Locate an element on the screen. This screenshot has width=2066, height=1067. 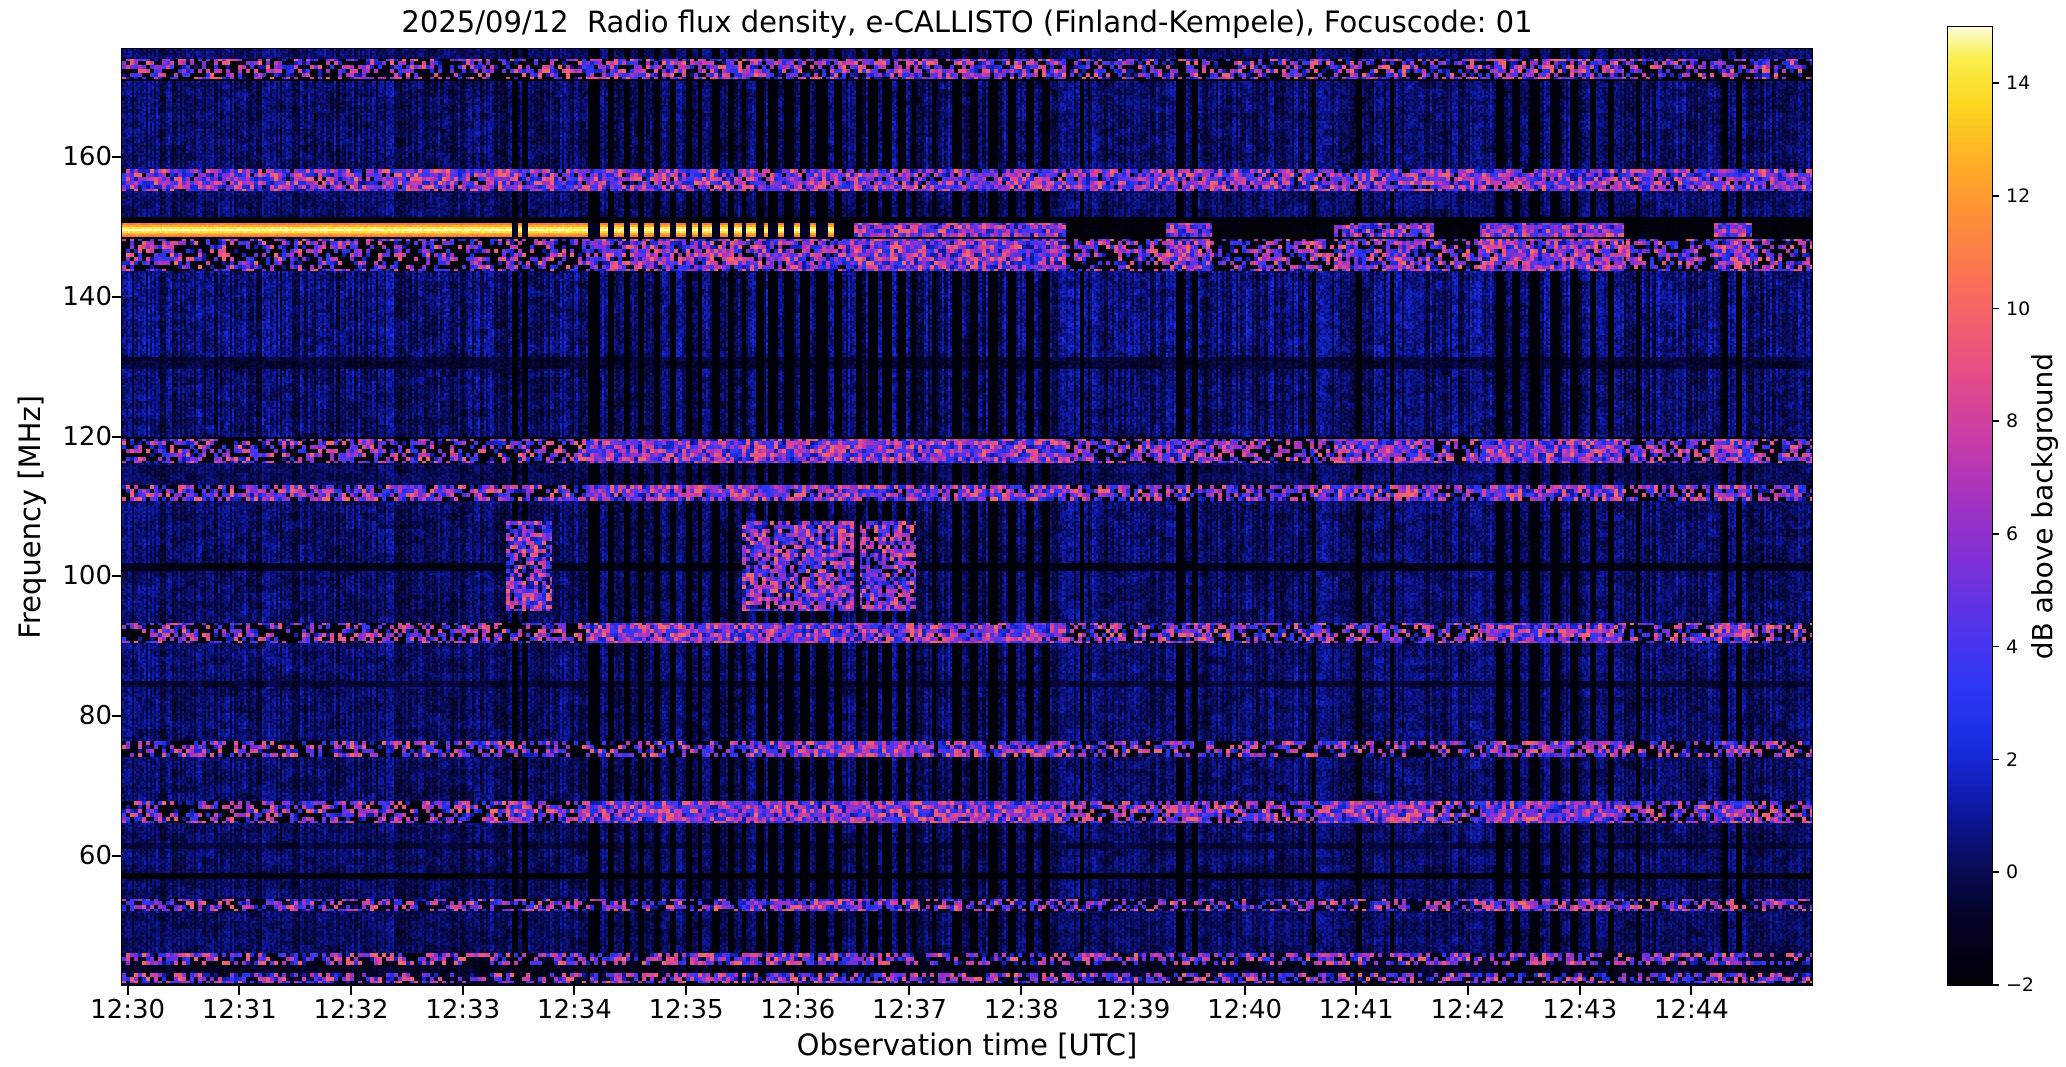
colorbar-tick-label: 4 is located at coordinates (2012, 646).